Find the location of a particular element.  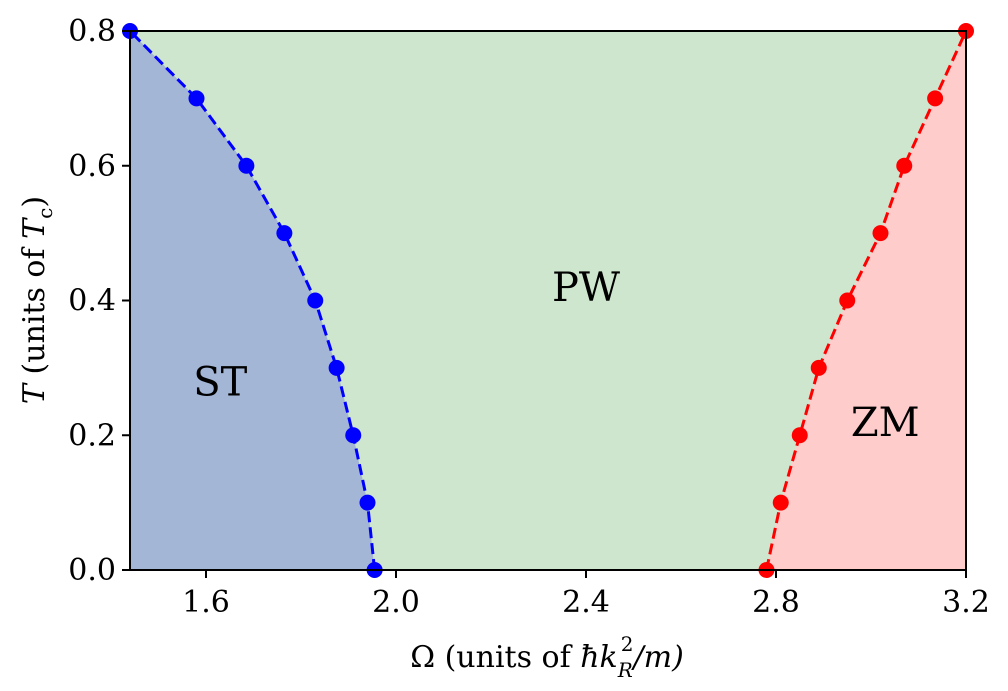

y-tick-label: 0.4 is located at coordinates (92, 301).